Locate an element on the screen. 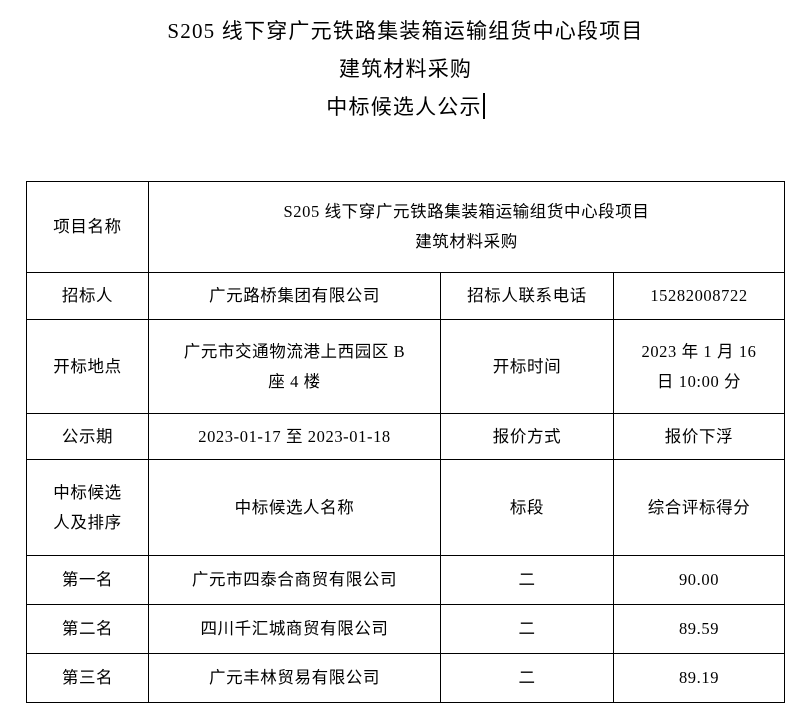 This screenshot has height=727, width=811. table-row-project: 项目名称 S205 线下穿广元铁路集装箱运输组货中心段项目 建筑材料采购 is located at coordinates (406, 227).